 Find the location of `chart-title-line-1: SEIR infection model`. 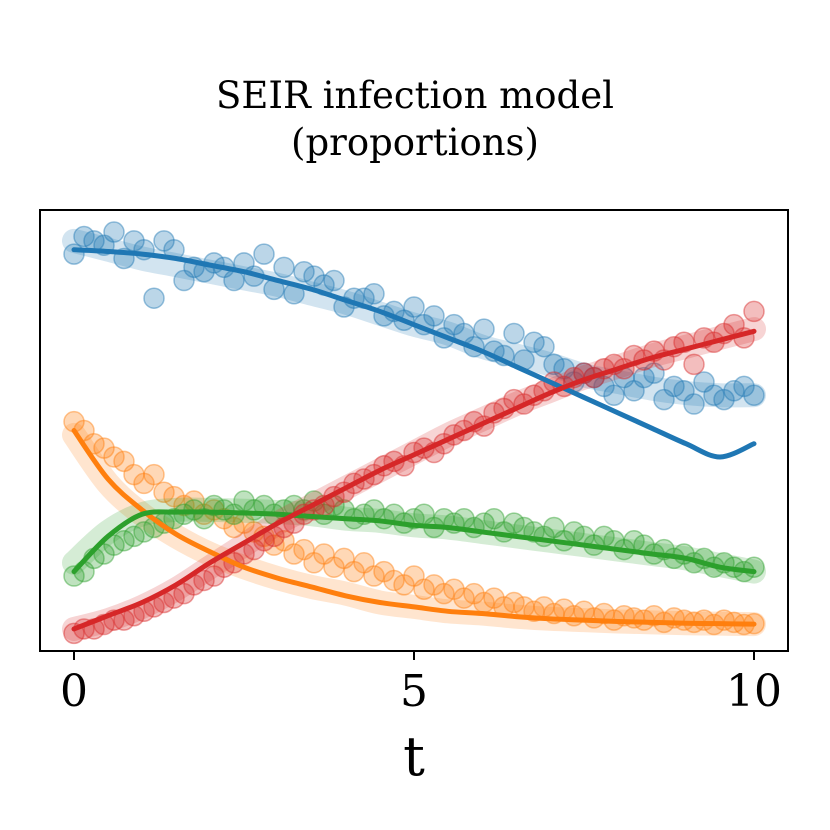

chart-title-line-1: SEIR infection model is located at coordinates (415, 95).